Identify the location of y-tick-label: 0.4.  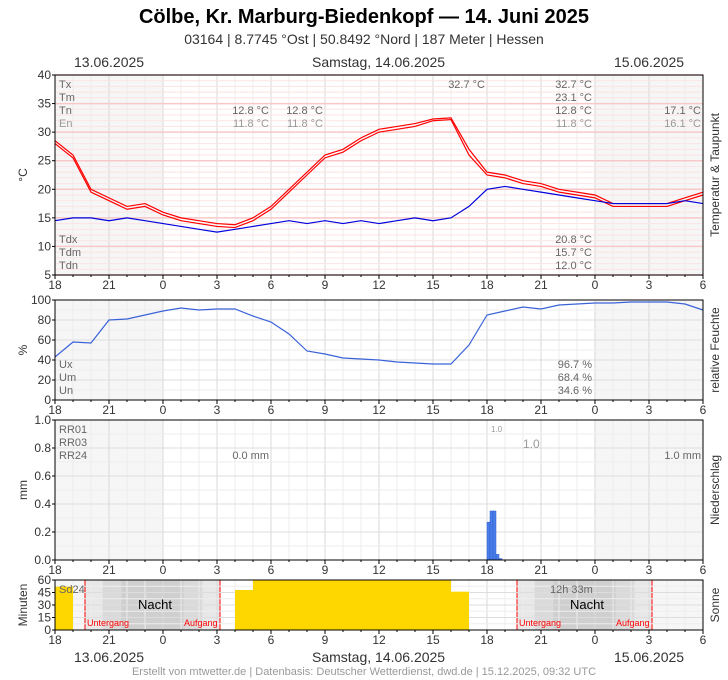
(42, 504).